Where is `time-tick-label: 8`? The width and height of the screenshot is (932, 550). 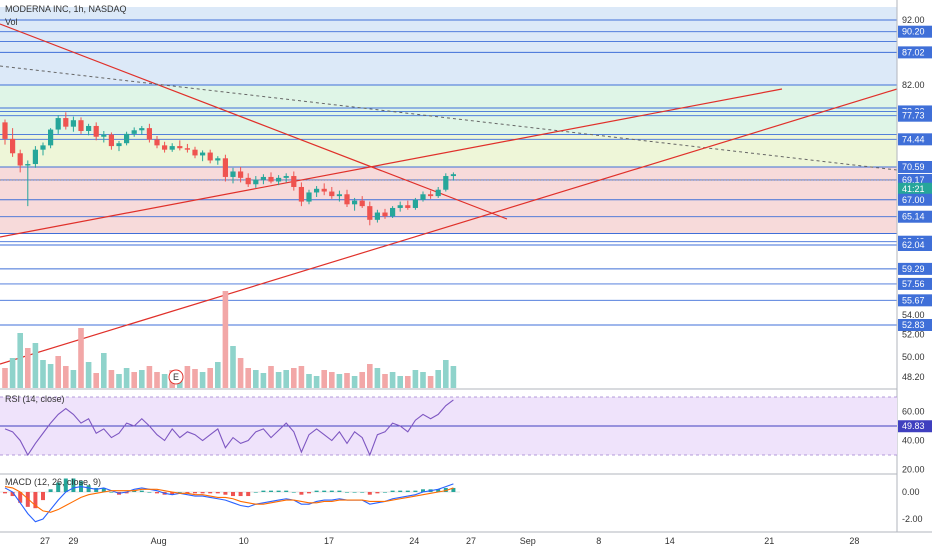 time-tick-label: 8 is located at coordinates (598, 541).